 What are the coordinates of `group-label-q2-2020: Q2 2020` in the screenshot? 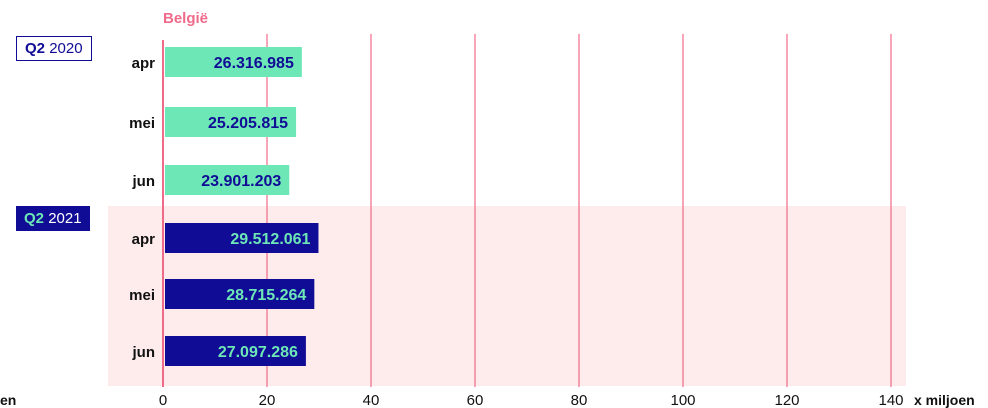 It's located at (54, 48).